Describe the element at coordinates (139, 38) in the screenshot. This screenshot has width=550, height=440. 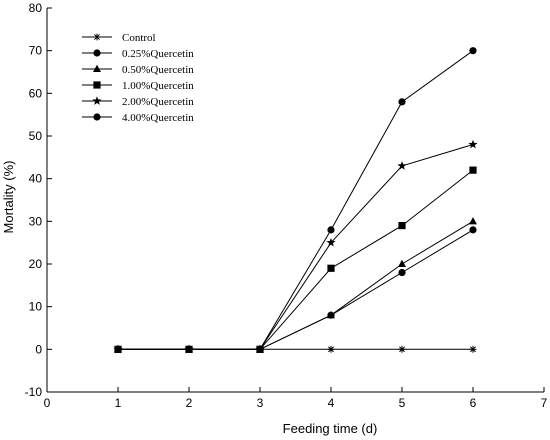
I see `legend-label: Control` at that location.